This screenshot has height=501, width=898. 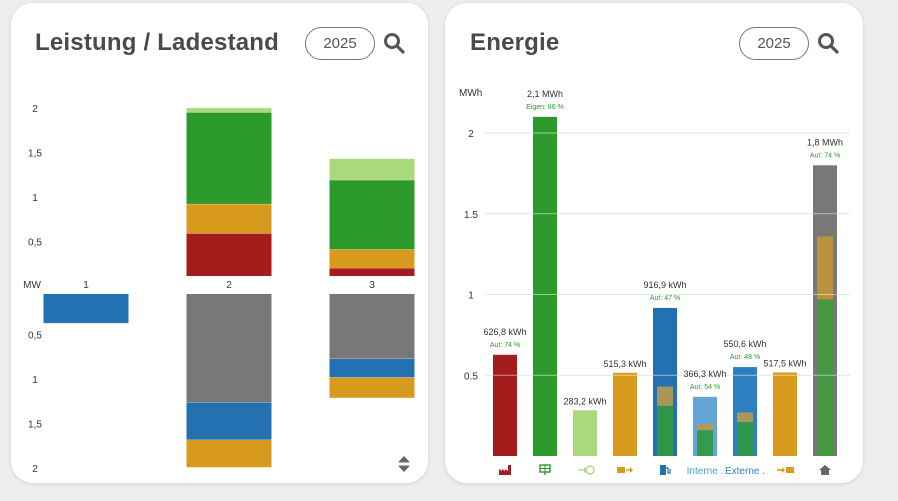 What do you see at coordinates (705, 387) in the screenshot?
I see `bar-sub-label: Aut: 54 %` at bounding box center [705, 387].